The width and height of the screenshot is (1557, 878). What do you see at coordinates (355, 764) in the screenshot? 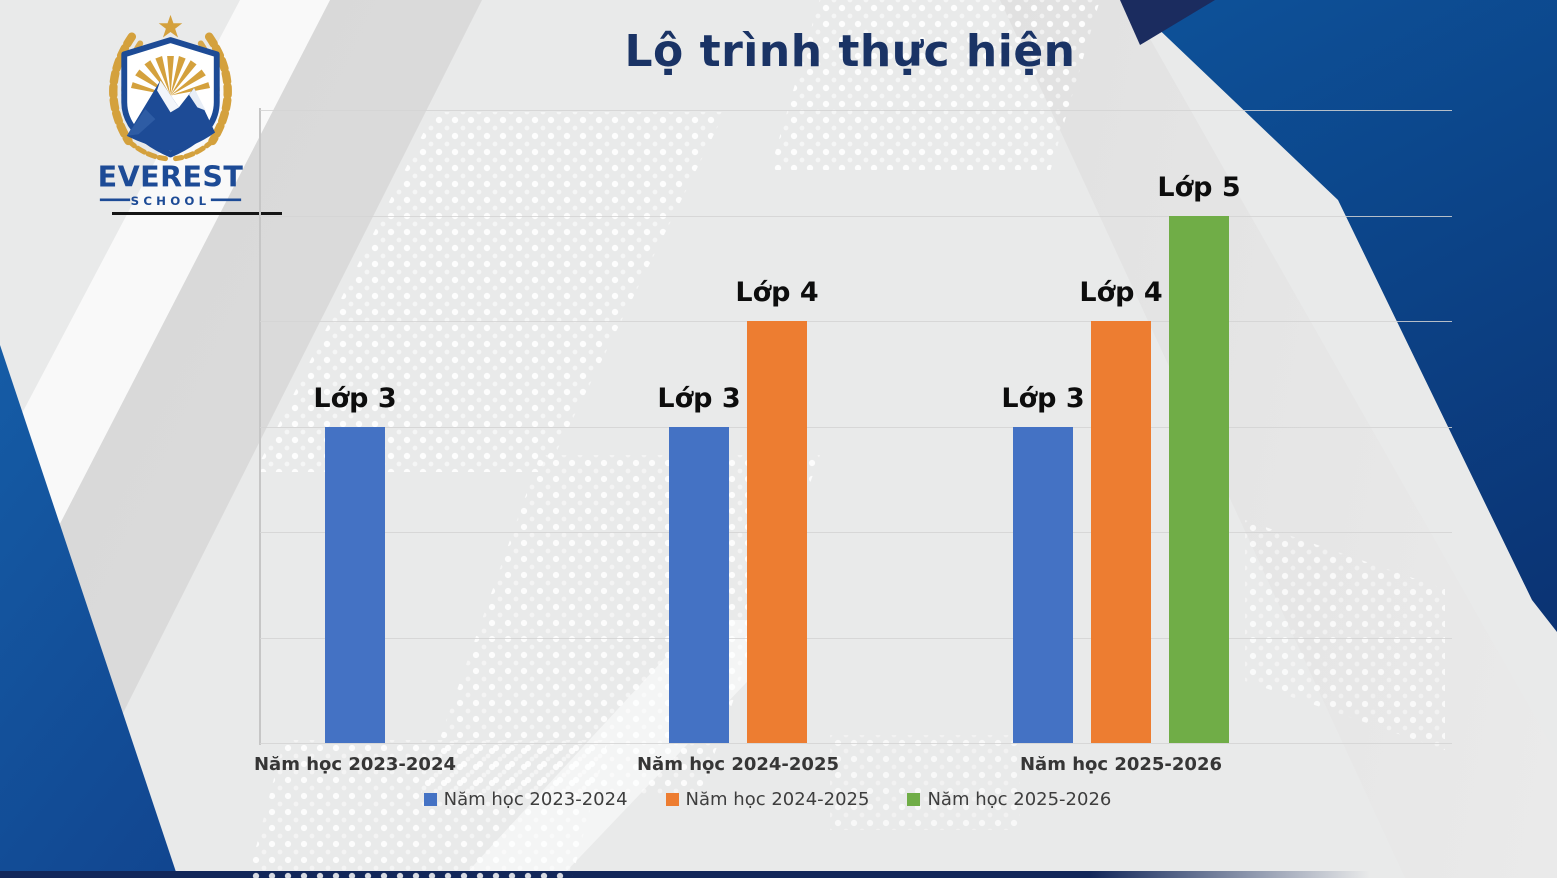
I see `category-label: Năm học 2023-2024` at bounding box center [355, 764].